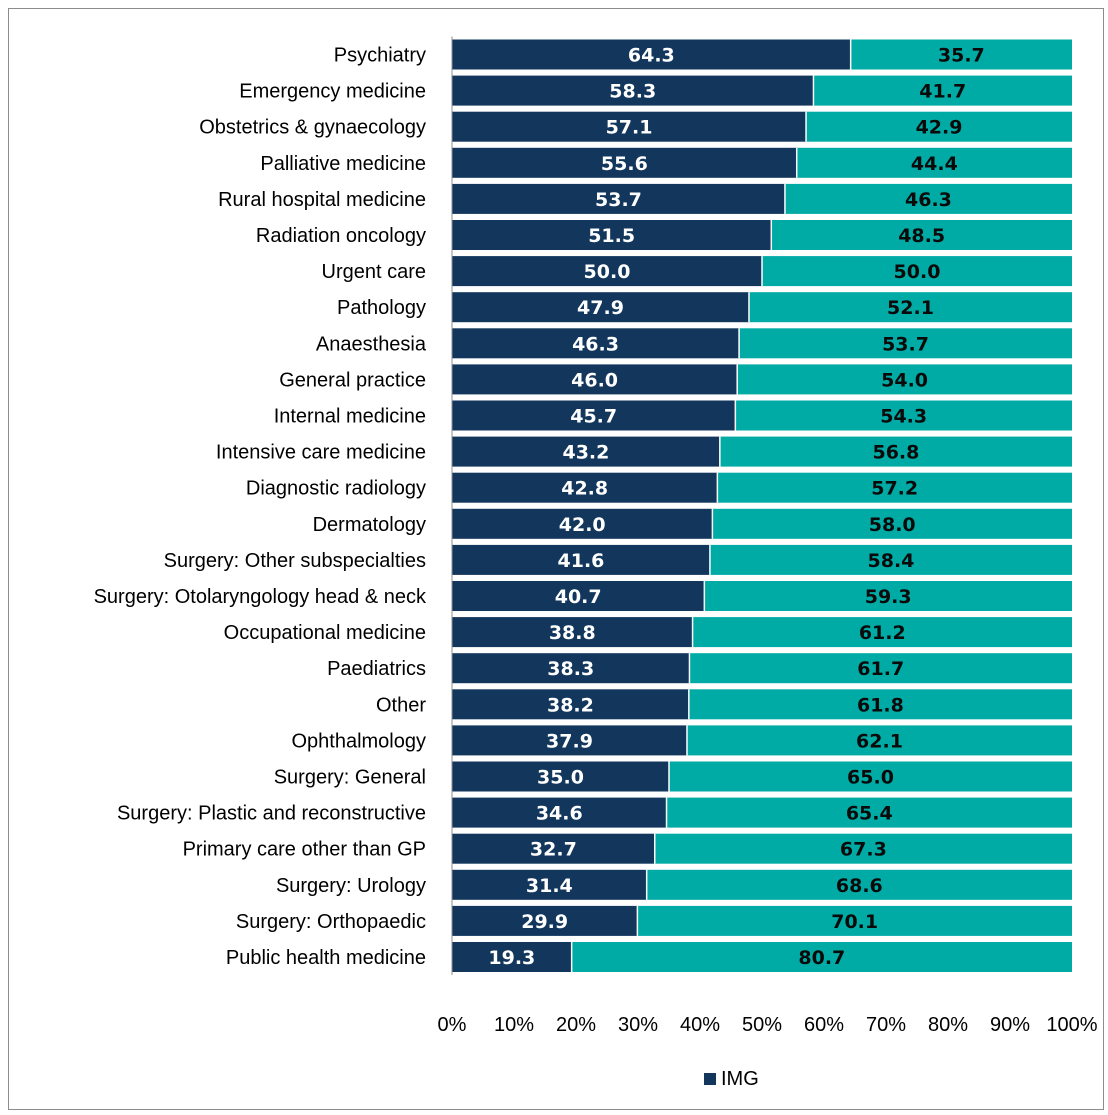 The width and height of the screenshot is (1108, 1115). Describe the element at coordinates (740, 1079) in the screenshot. I see `legend-label-img: IMG` at that location.